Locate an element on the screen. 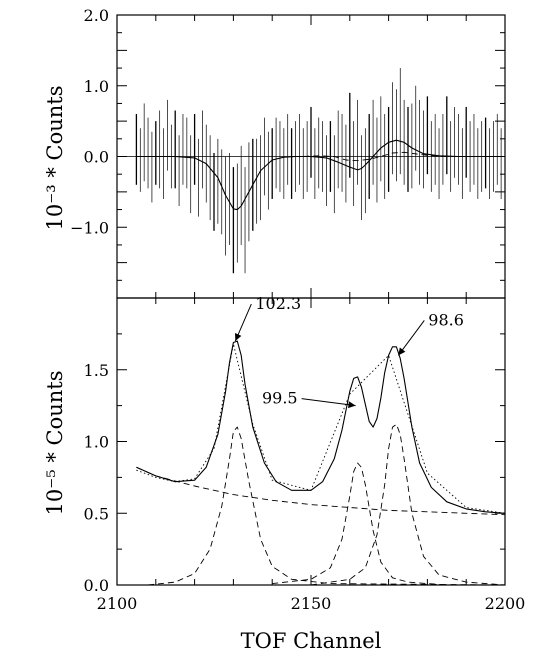  bottom-y-axis-label: 10⁻⁵ * Counts is located at coordinates (55, 442).